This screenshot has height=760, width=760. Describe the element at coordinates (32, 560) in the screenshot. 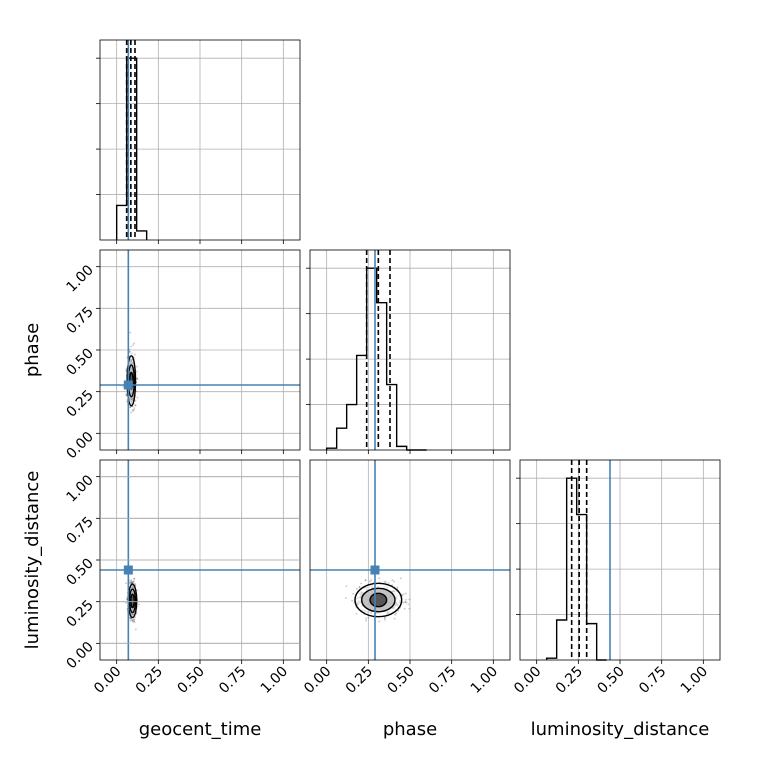

I see `y-axis-label-luminosity-distance: luminosity_distance` at that location.